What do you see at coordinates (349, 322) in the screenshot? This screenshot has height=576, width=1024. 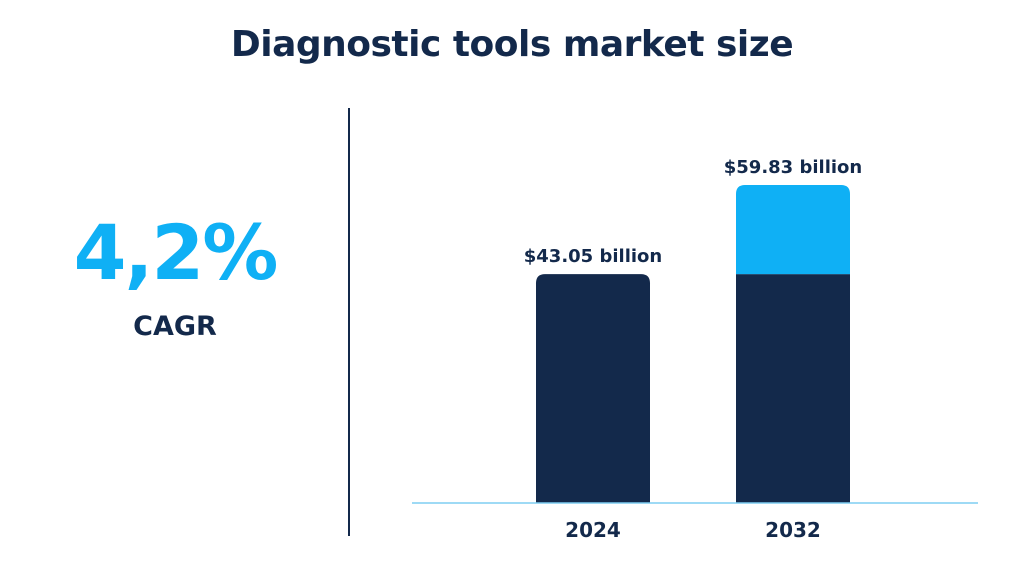 I see `vertical-divider` at bounding box center [349, 322].